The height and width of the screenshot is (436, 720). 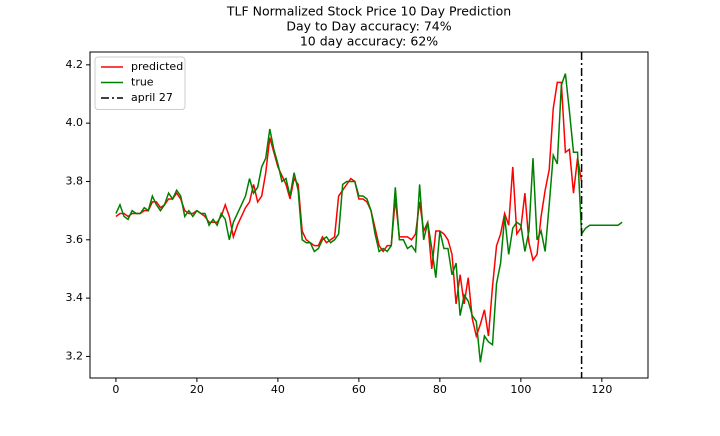 I want to click on x-tick-label: 80, so click(x=440, y=389).